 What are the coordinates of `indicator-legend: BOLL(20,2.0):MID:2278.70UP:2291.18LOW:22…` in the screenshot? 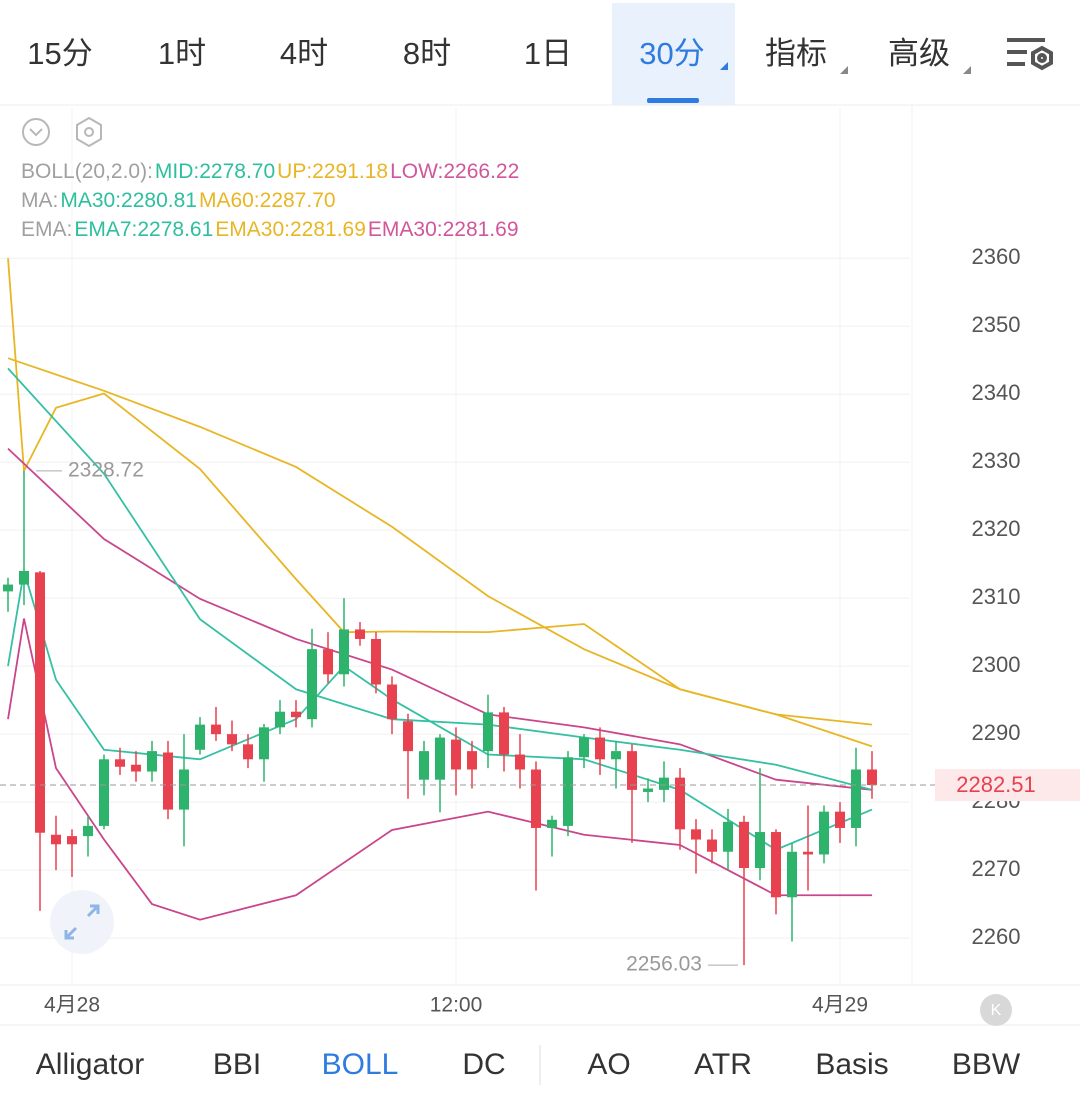 It's located at (271, 200).